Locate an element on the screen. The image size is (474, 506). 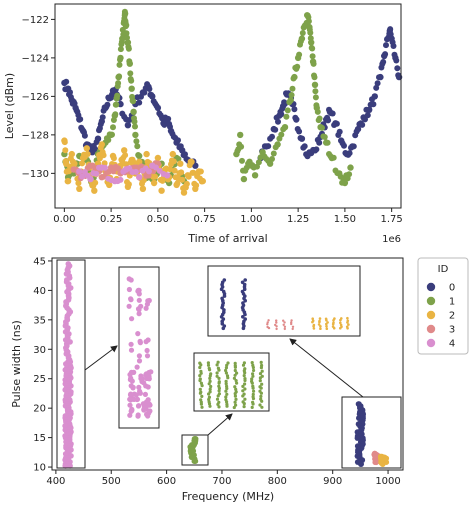
inset-id4-points is located at coordinates (140, 347).